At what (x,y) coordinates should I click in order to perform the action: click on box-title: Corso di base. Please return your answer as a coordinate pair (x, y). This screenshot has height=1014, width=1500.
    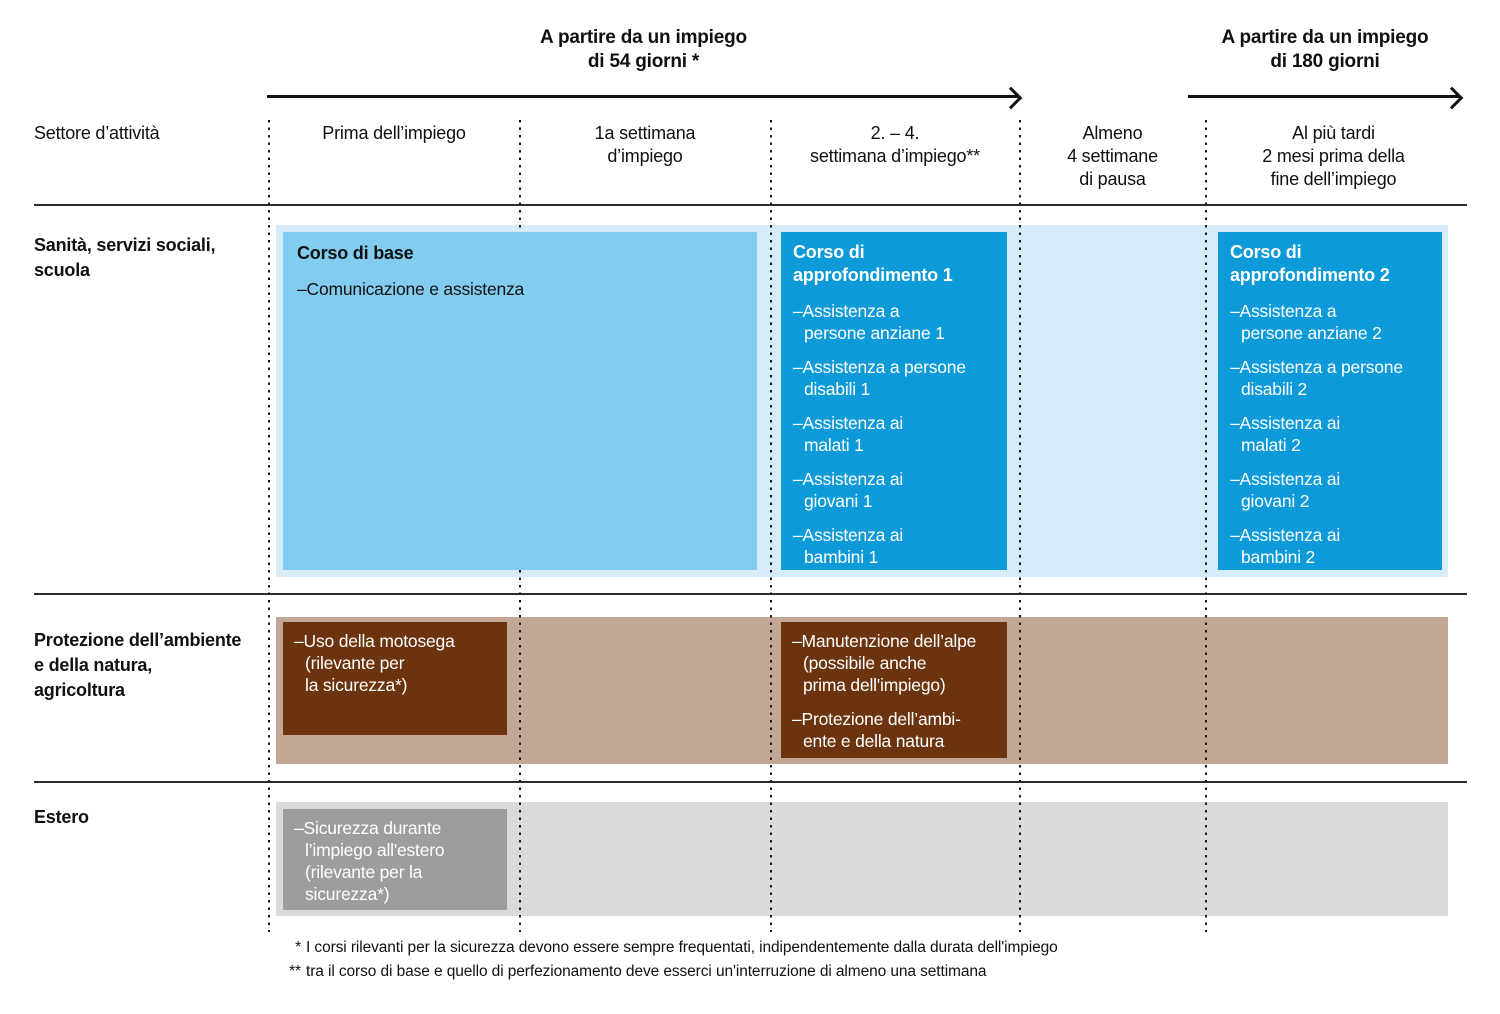
    Looking at the image, I should click on (355, 253).